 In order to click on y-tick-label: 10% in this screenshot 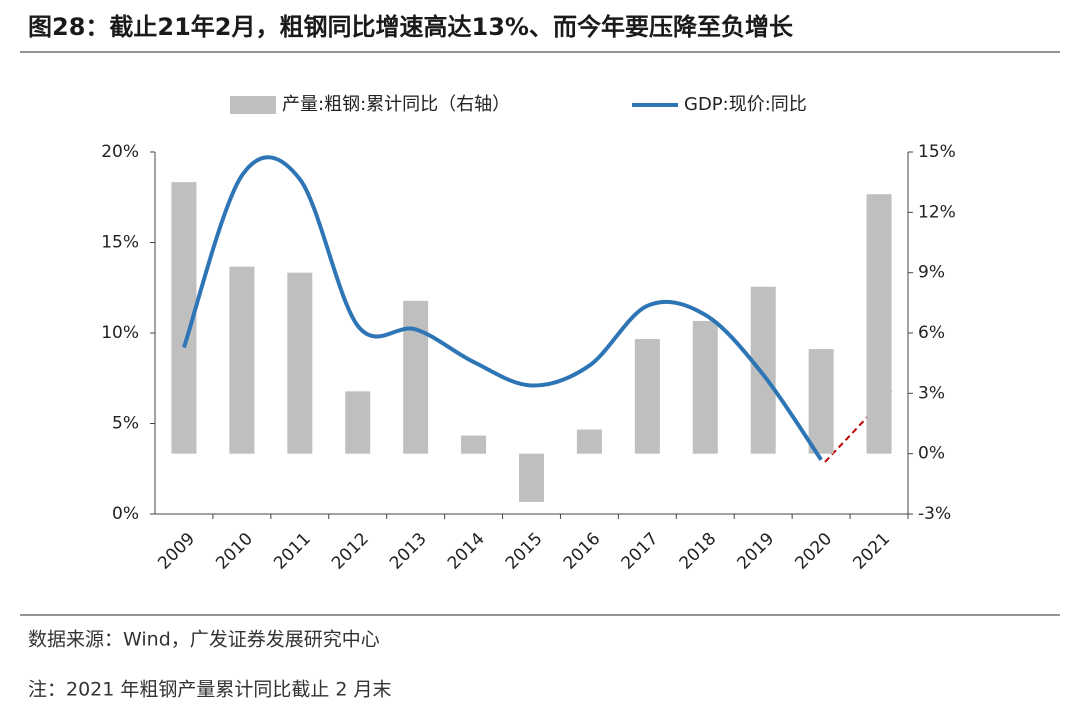, I will do `click(120, 333)`.